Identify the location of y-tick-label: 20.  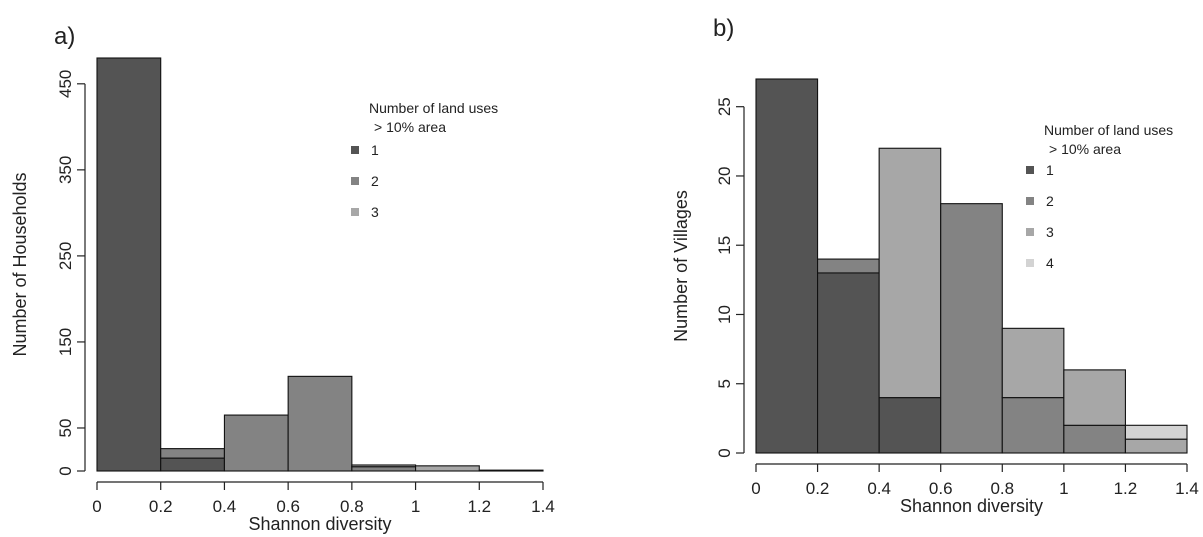
(724, 176).